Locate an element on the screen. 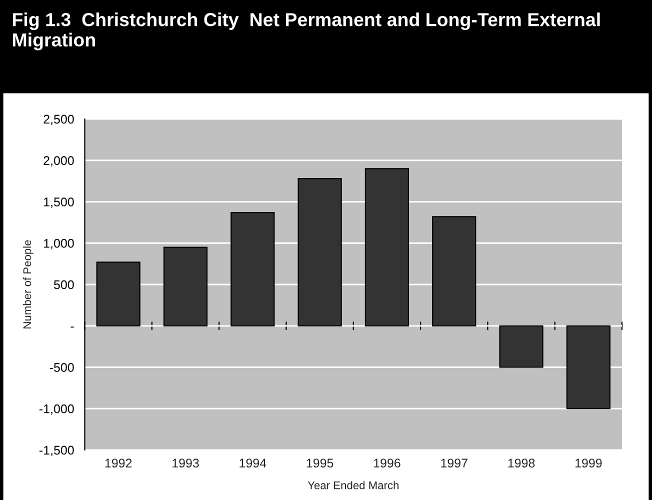 The width and height of the screenshot is (652, 500). y-tick-label: -1,000 is located at coordinates (56, 409).